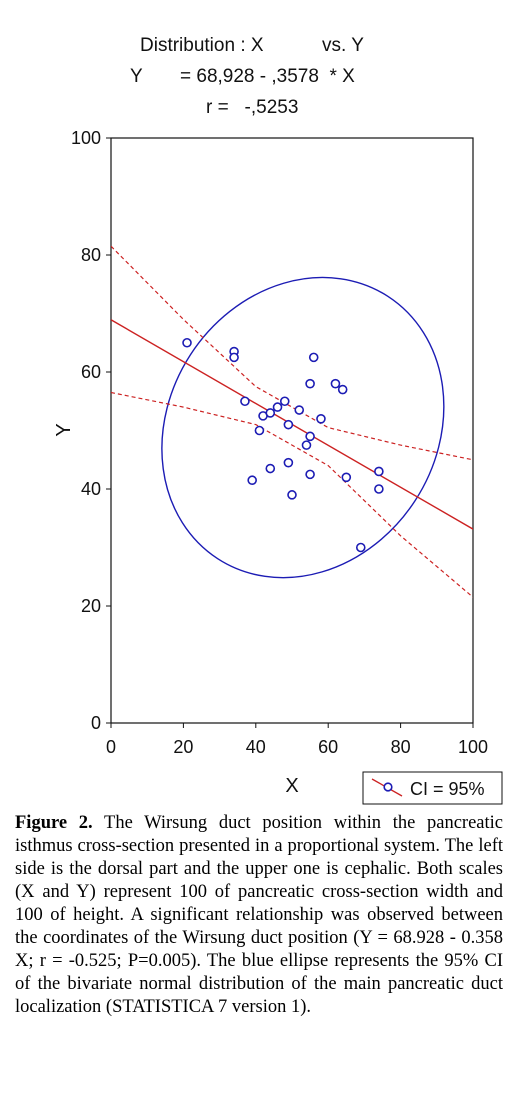  I want to click on y-tick-label: 0, so click(96, 723).